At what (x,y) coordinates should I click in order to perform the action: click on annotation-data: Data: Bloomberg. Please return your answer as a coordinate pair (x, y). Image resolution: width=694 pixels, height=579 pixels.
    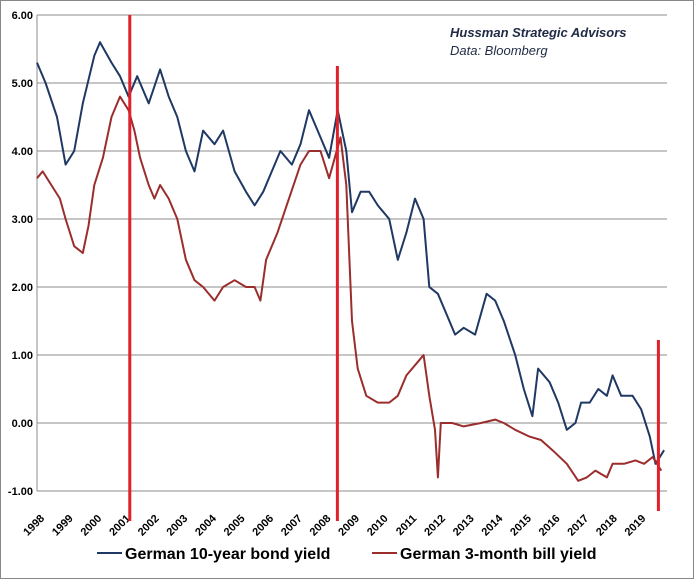
    Looking at the image, I should click on (499, 50).